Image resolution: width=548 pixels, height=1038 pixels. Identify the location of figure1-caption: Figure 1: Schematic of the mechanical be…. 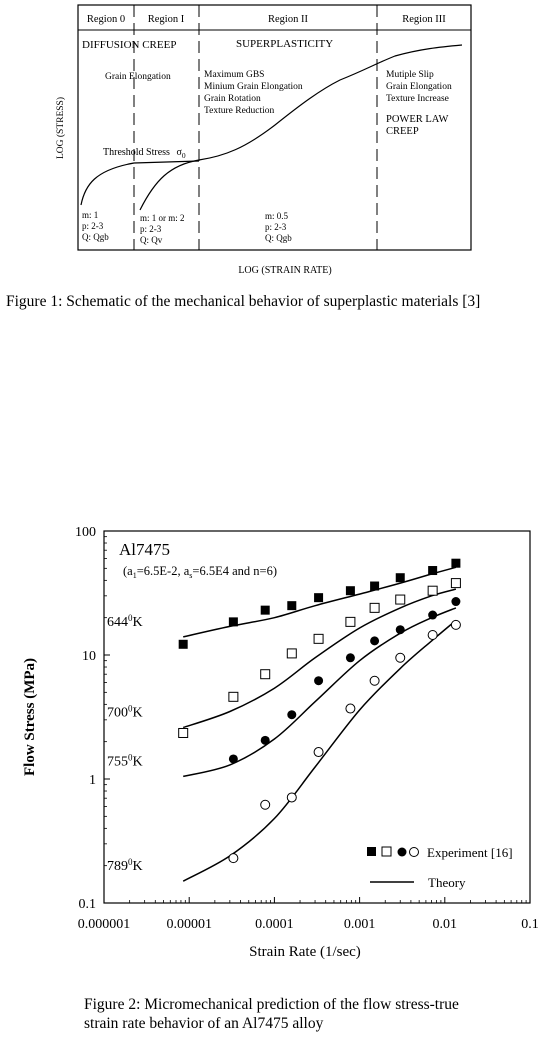
(243, 301).